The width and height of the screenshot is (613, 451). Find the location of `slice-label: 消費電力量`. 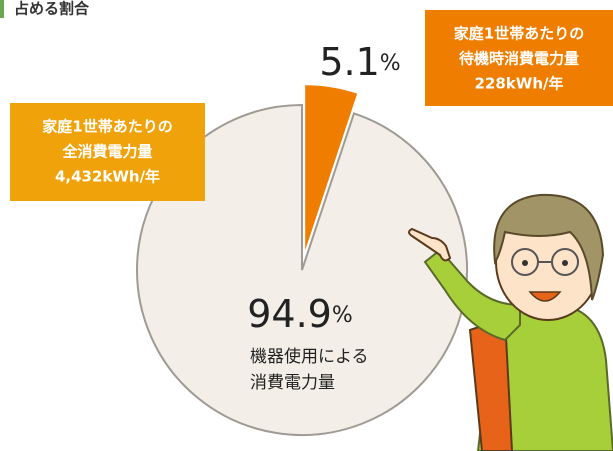

slice-label: 消費電力量 is located at coordinates (292, 383).